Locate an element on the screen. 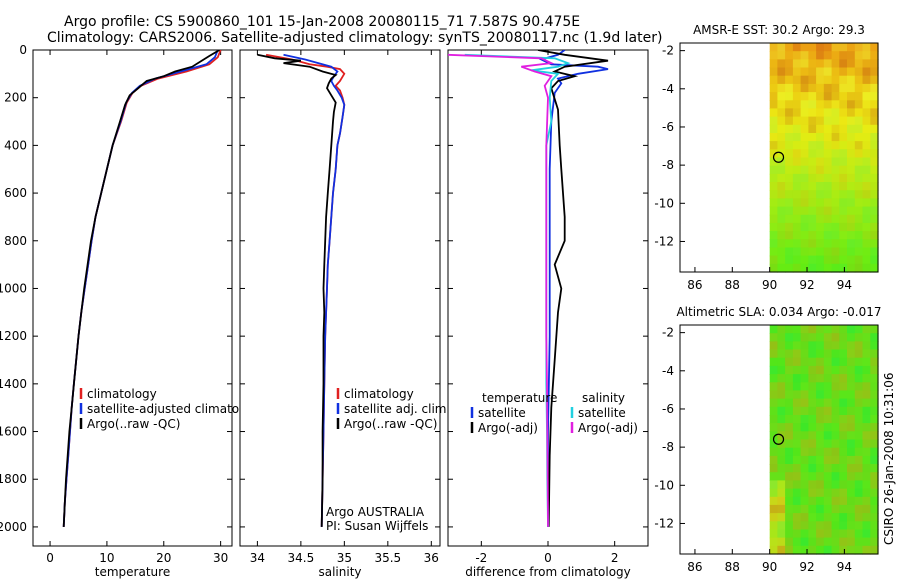 The height and width of the screenshot is (580, 900). temperature-xlabel: temperature is located at coordinates (132, 572).